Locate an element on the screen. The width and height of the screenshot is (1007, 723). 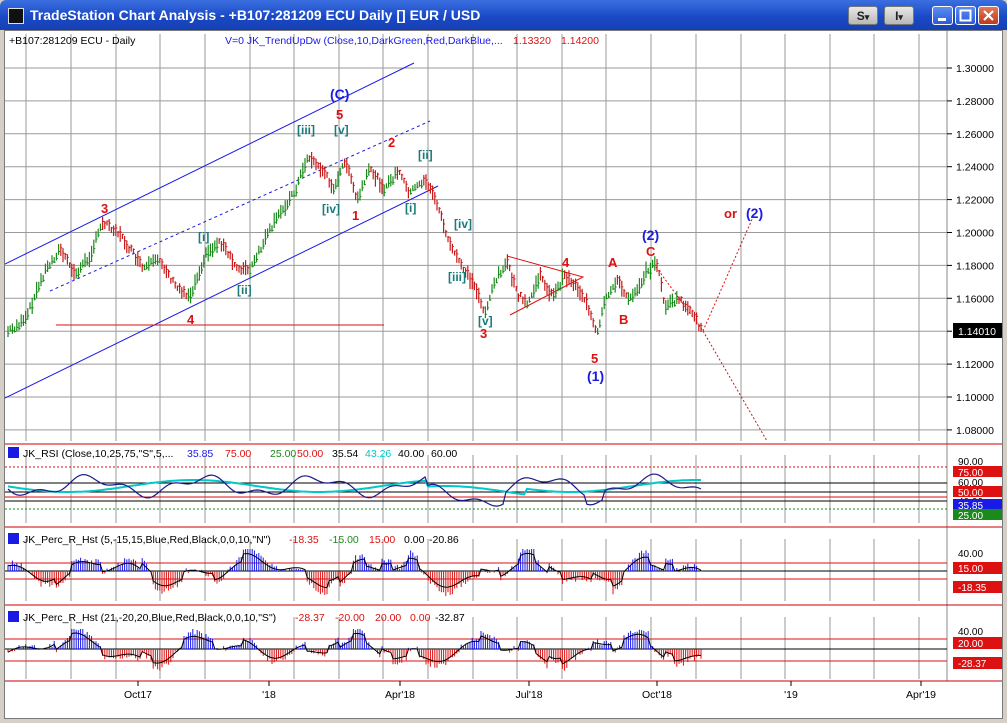
maximize-button is located at coordinates (965, 15).